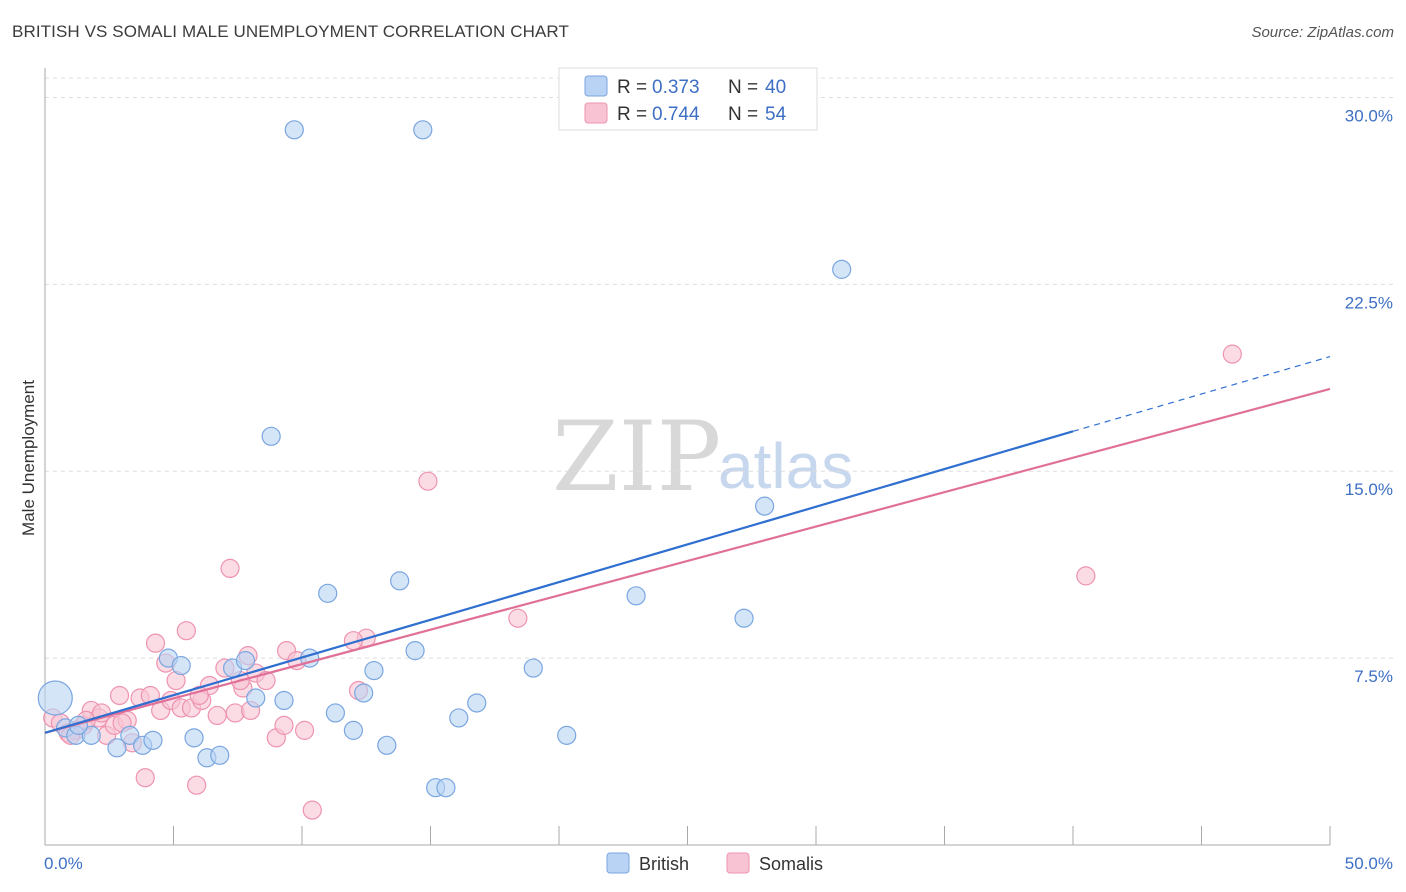 The height and width of the screenshot is (892, 1406). I want to click on y-tick-label-2: 22.5%, so click(1369, 302).